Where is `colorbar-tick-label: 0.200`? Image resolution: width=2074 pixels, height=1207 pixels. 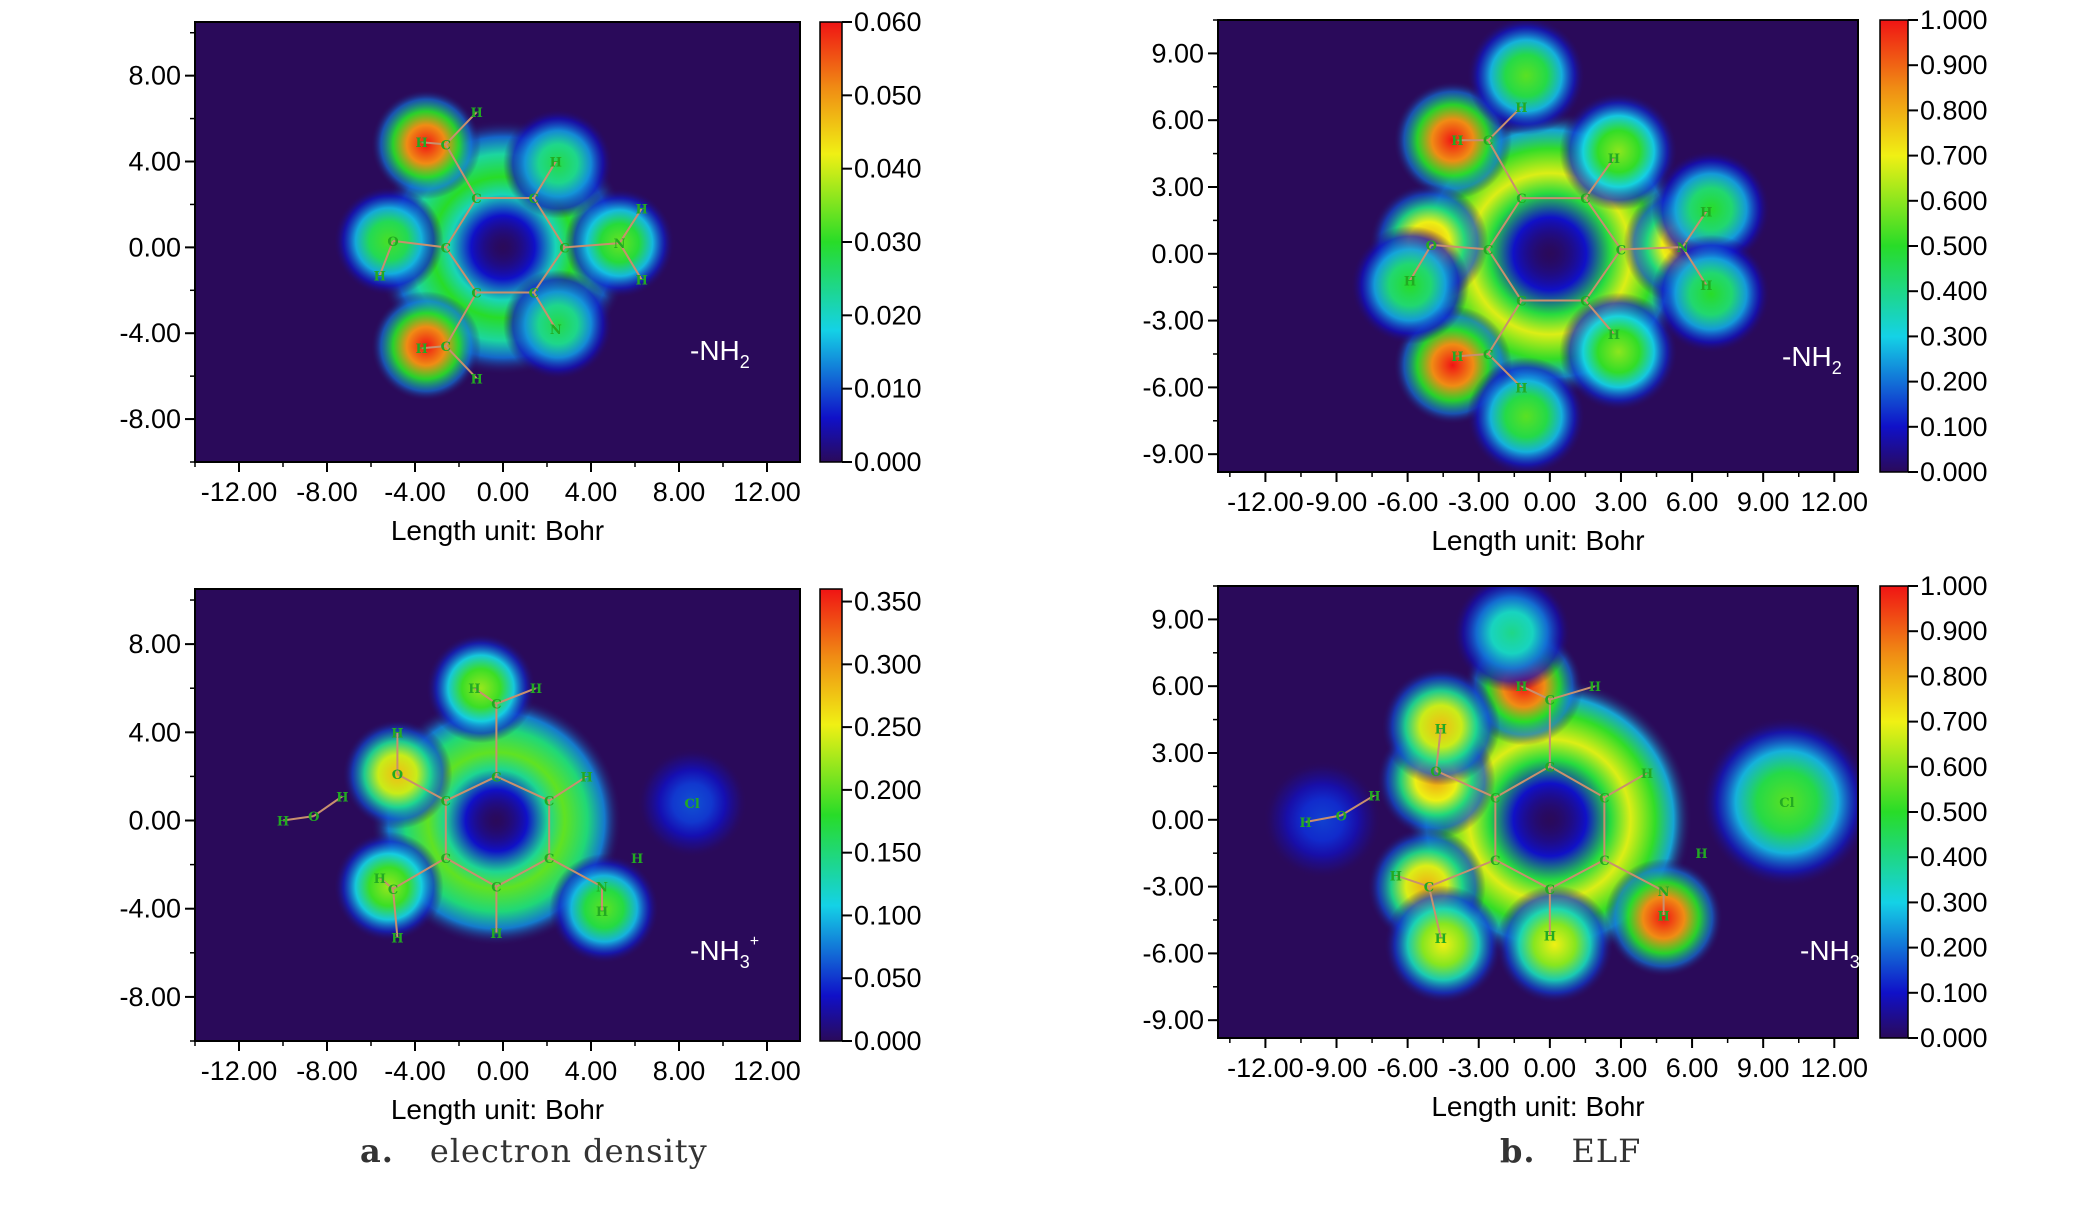 colorbar-tick-label: 0.200 is located at coordinates (1954, 382).